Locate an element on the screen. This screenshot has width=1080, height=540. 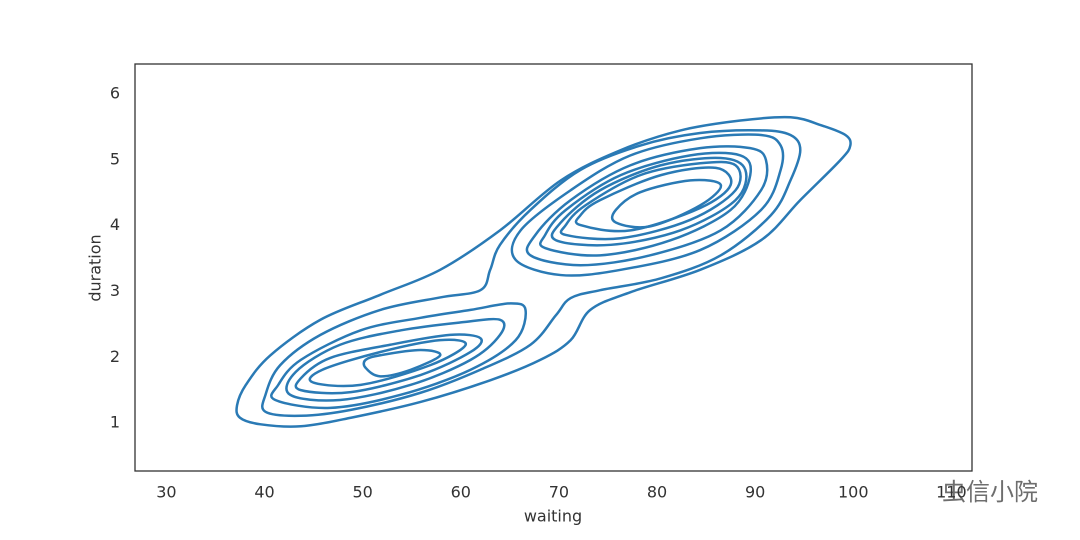
x-tick-label: 60 is located at coordinates (461, 492).